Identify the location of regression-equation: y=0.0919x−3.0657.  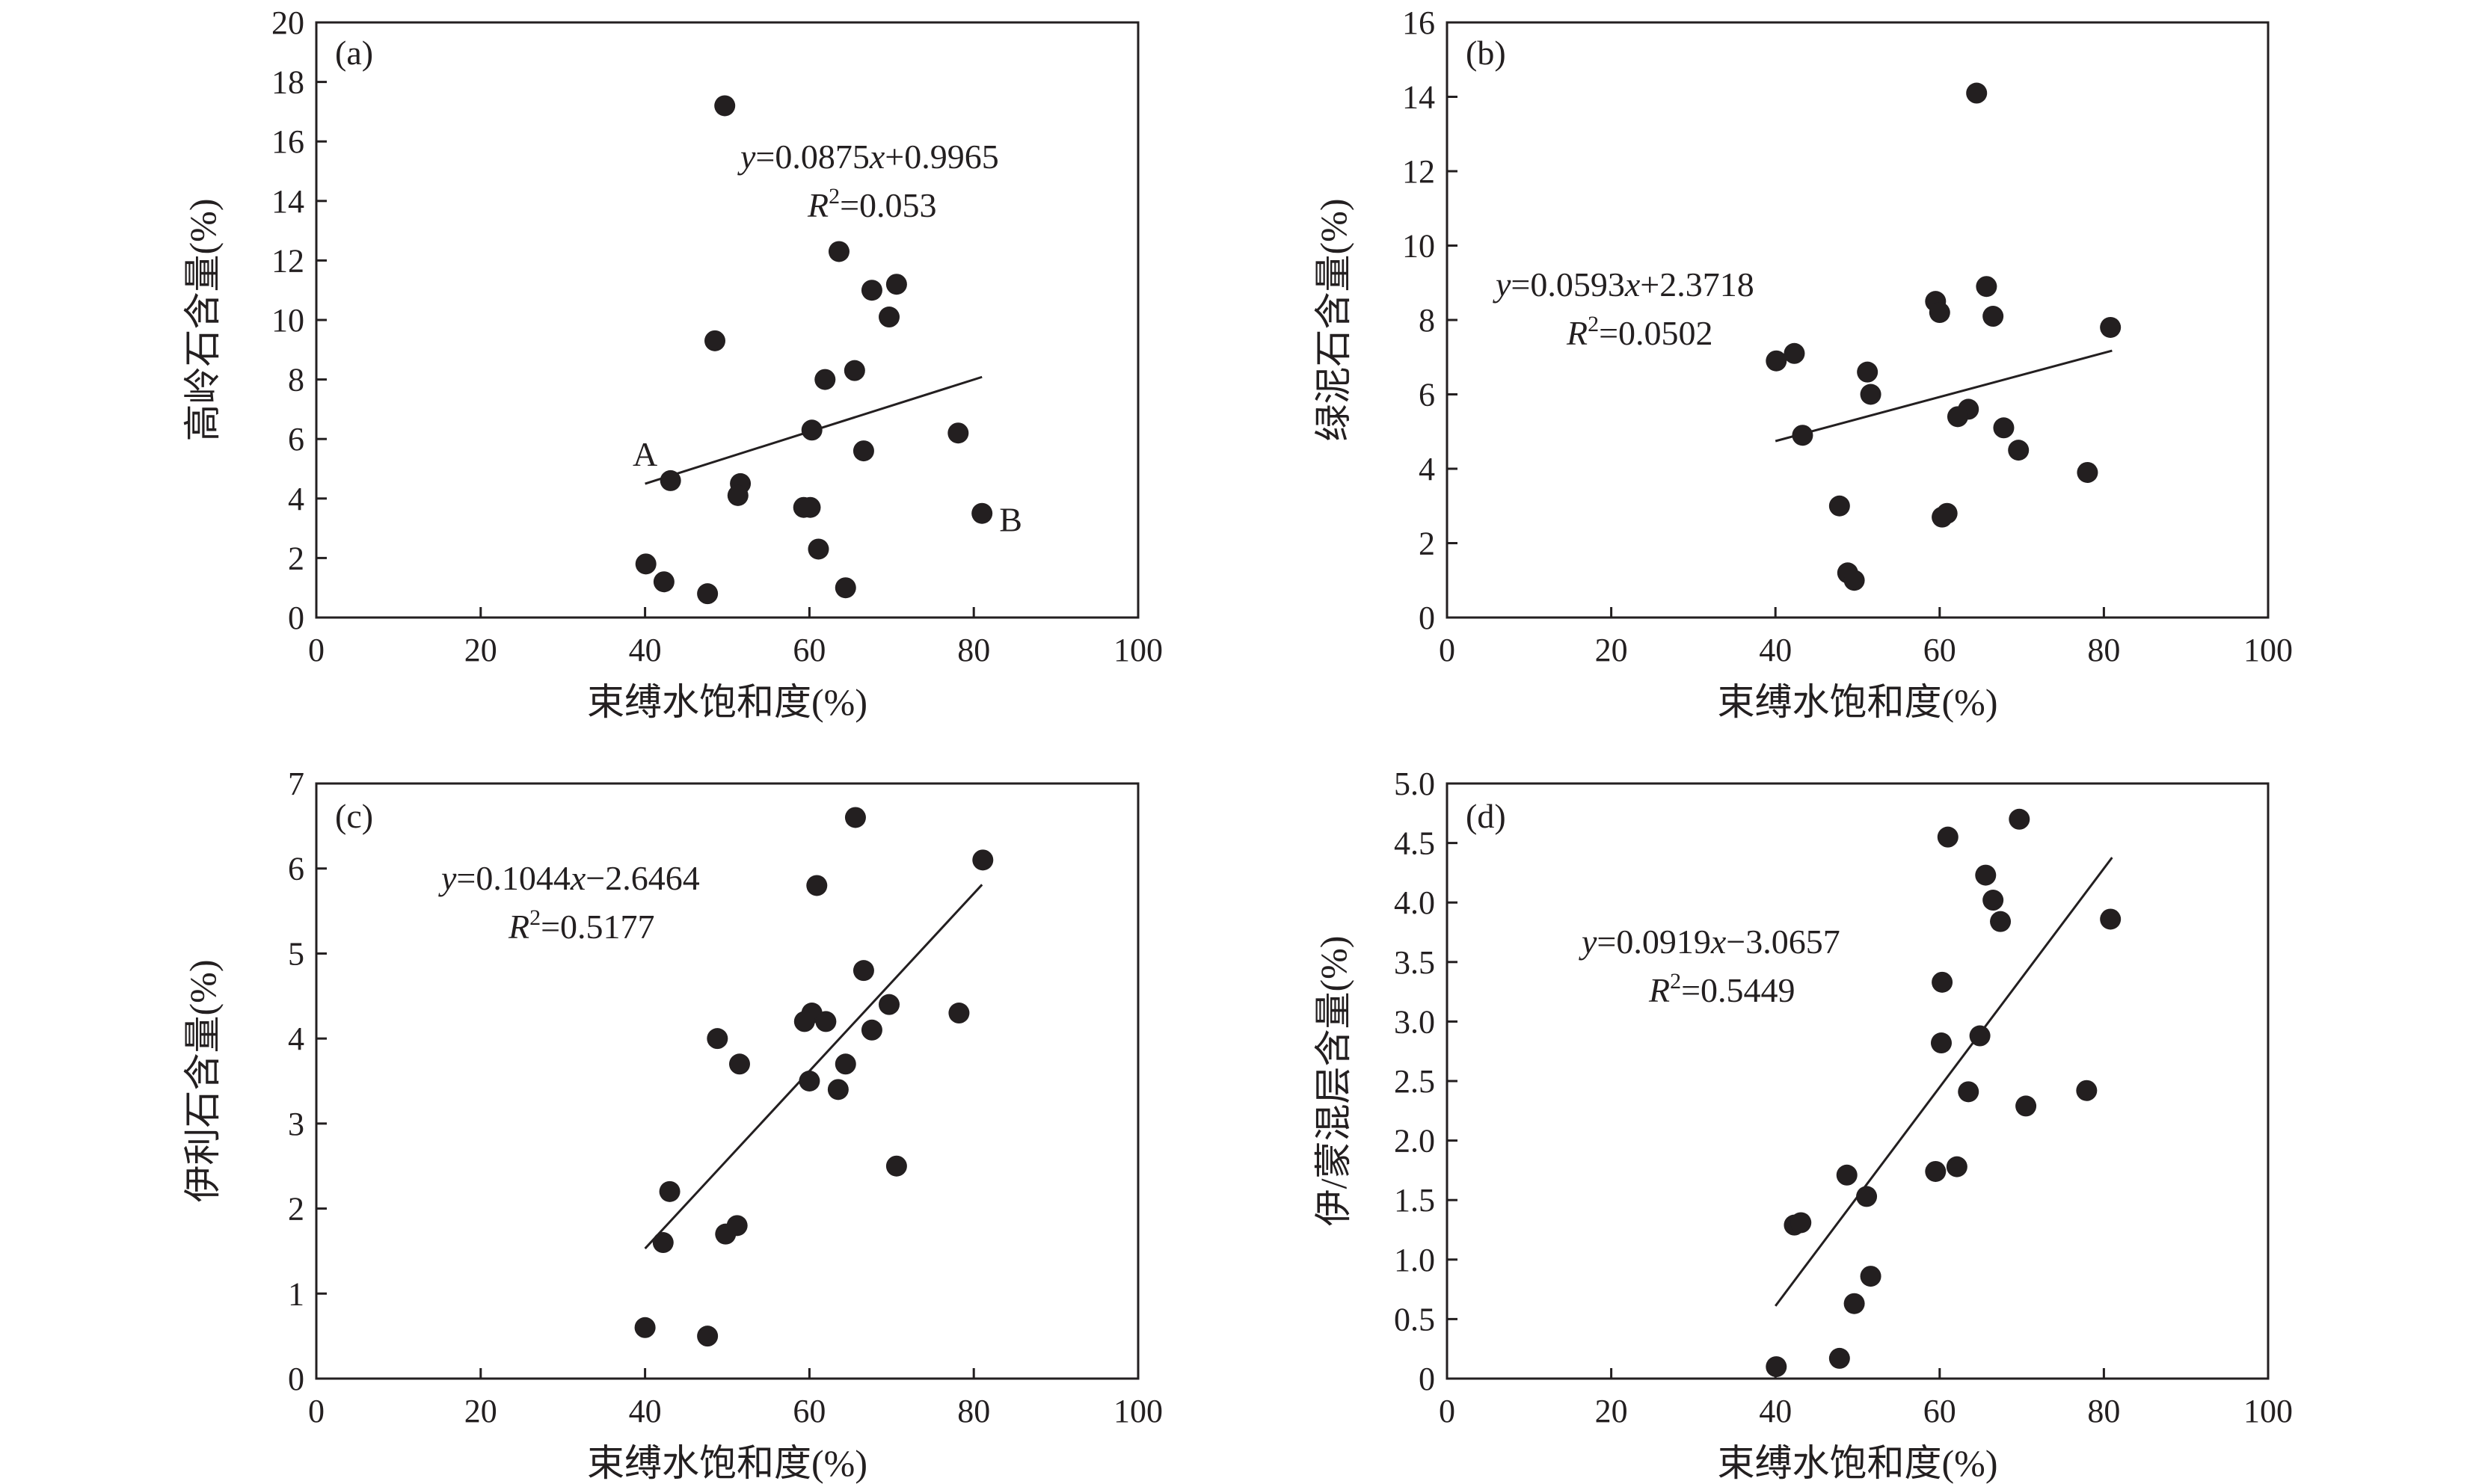
(1709, 942).